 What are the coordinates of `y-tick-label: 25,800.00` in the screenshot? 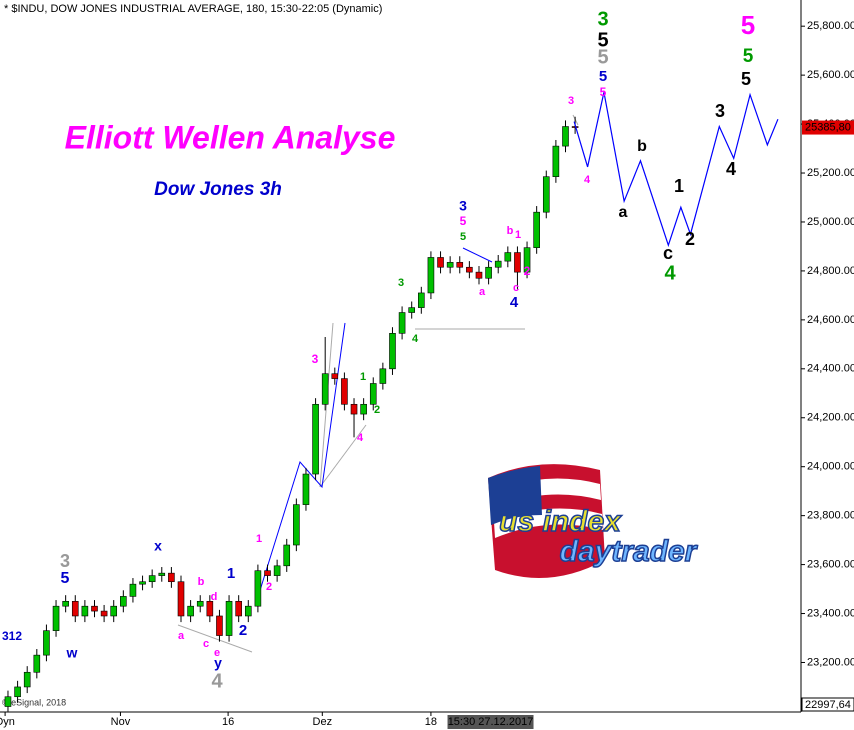 It's located at (830, 26).